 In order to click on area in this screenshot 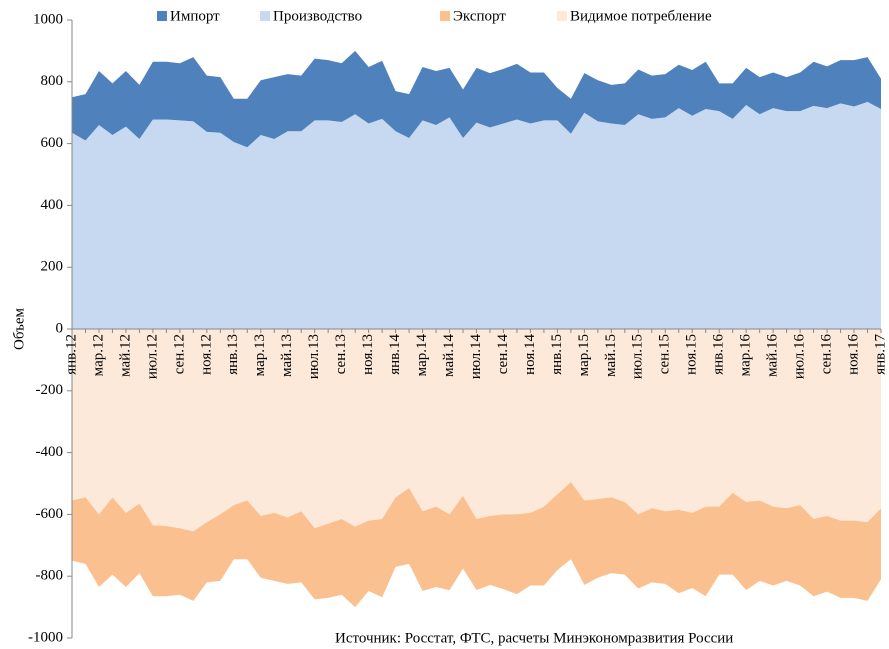, I will do `click(476, 99)`.